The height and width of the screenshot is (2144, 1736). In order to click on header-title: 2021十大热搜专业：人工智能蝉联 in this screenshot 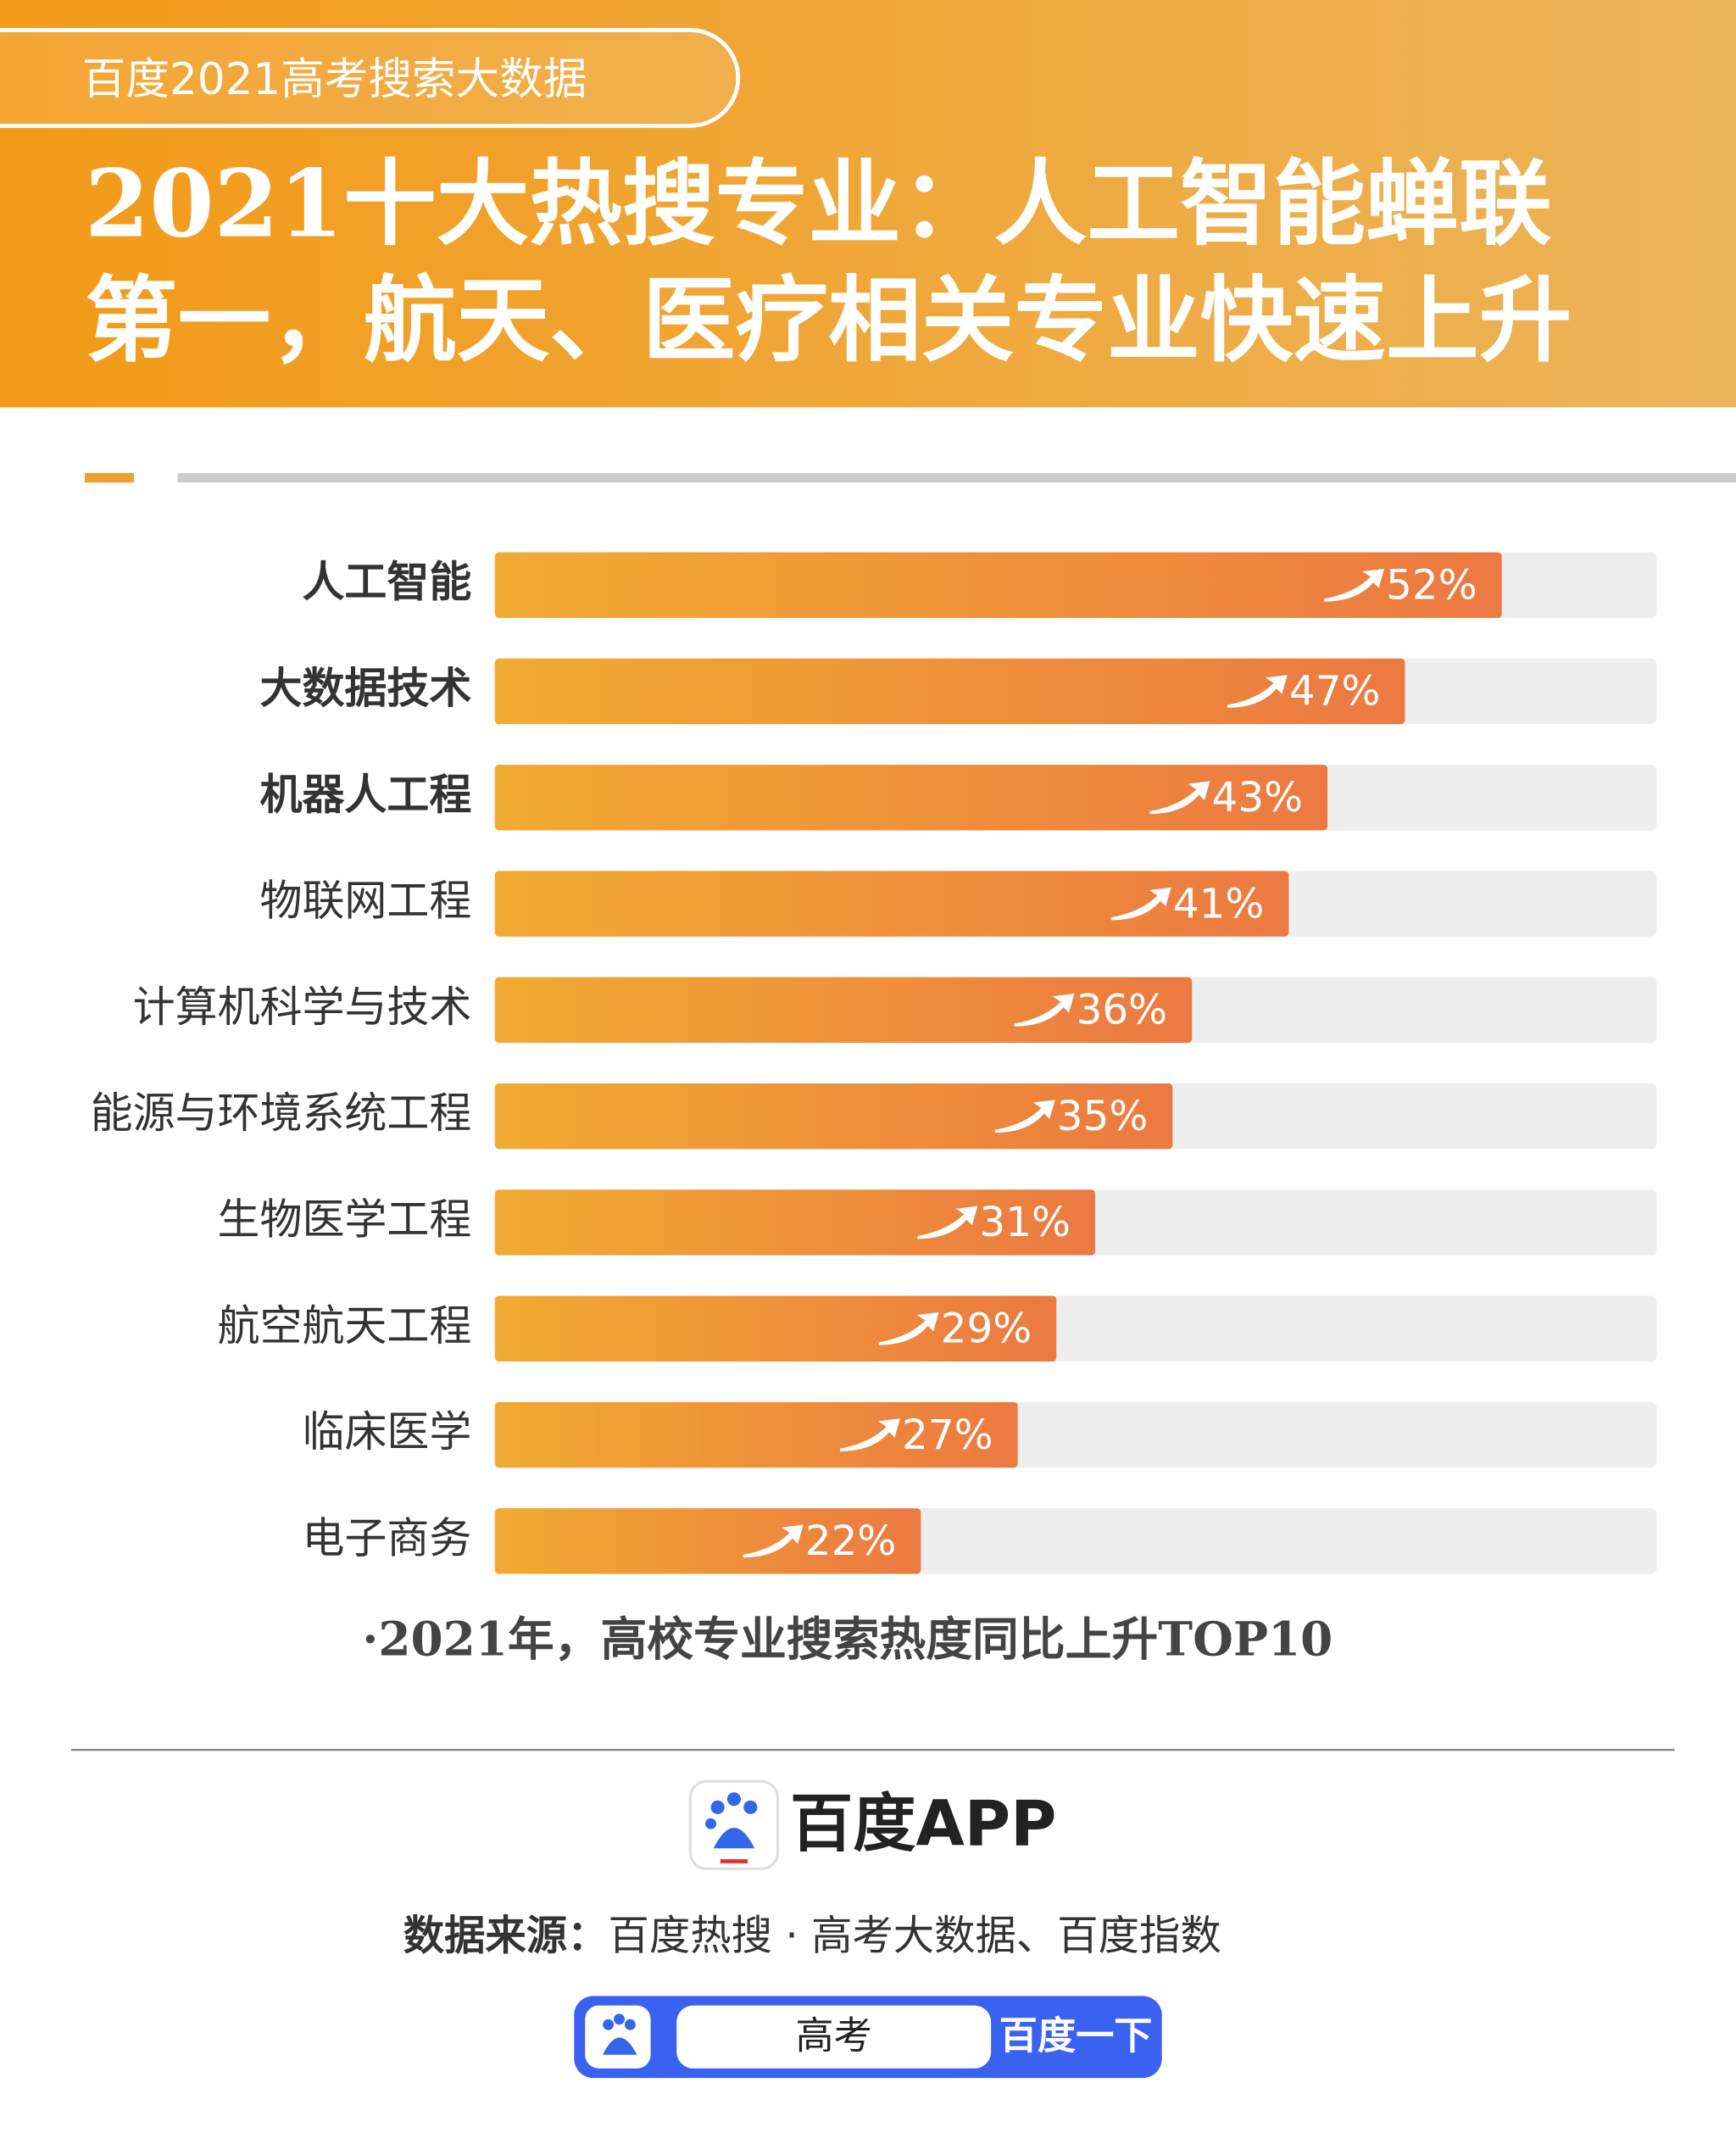, I will do `click(818, 204)`.